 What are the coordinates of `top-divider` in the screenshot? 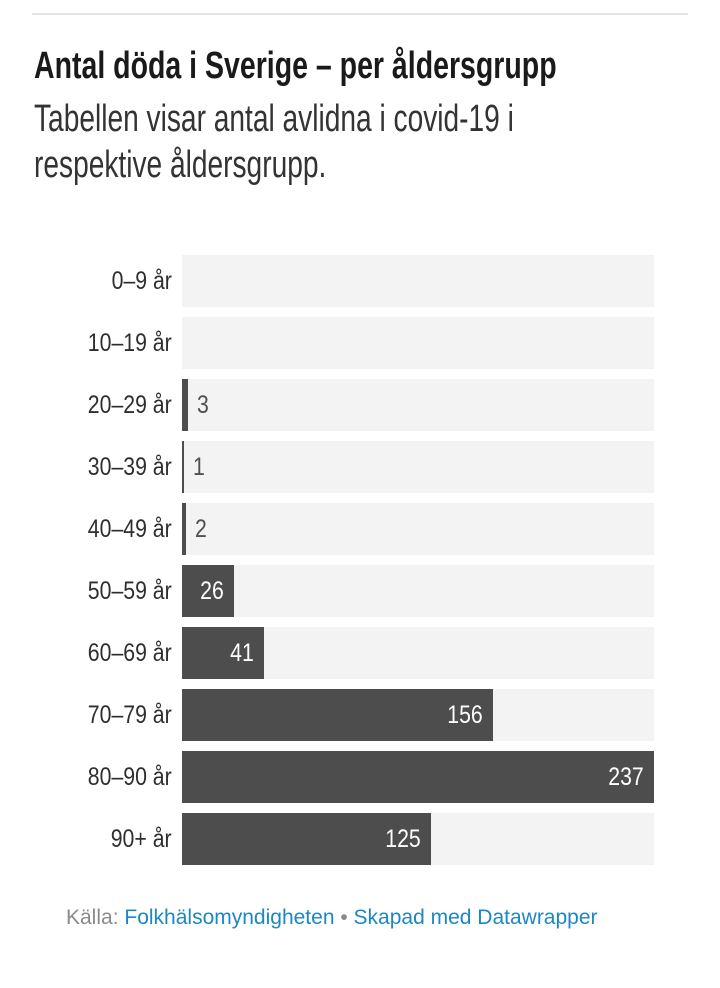 It's located at (360, 14).